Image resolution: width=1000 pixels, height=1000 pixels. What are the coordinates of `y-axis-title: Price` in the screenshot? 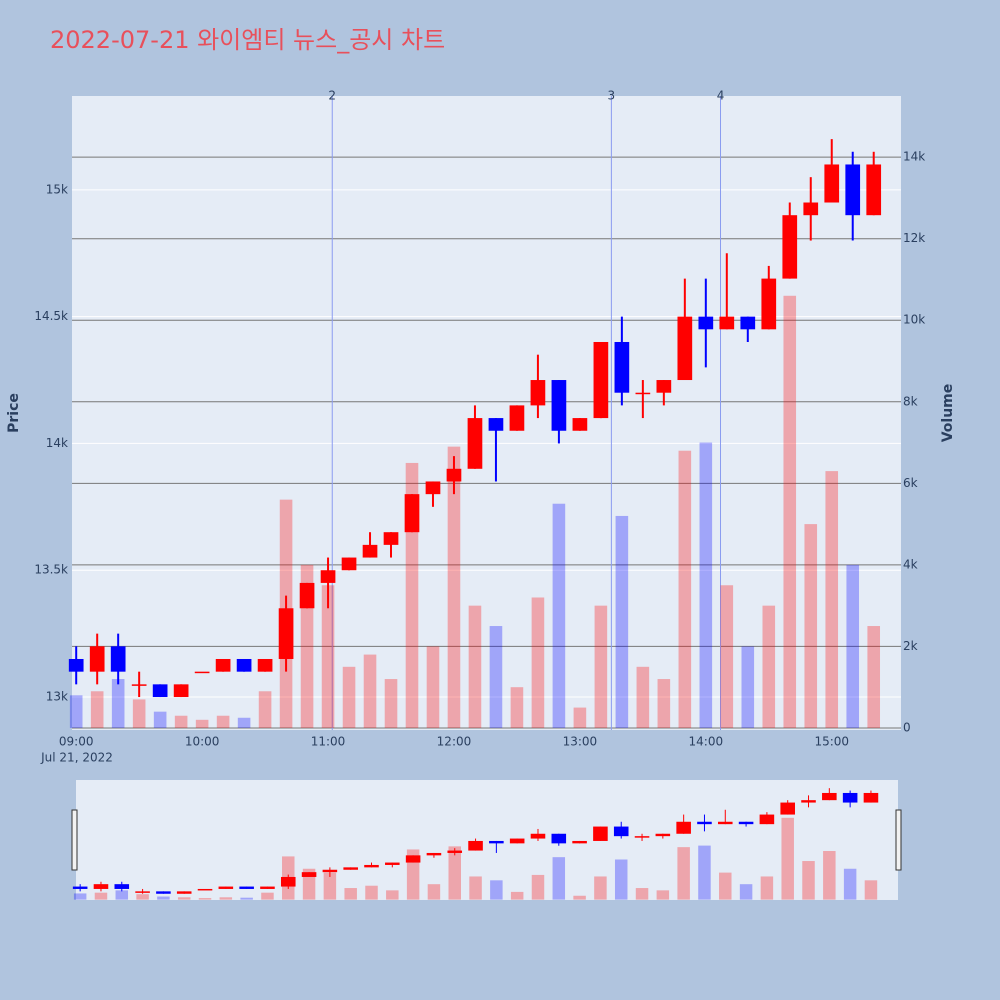 It's located at (14, 413).